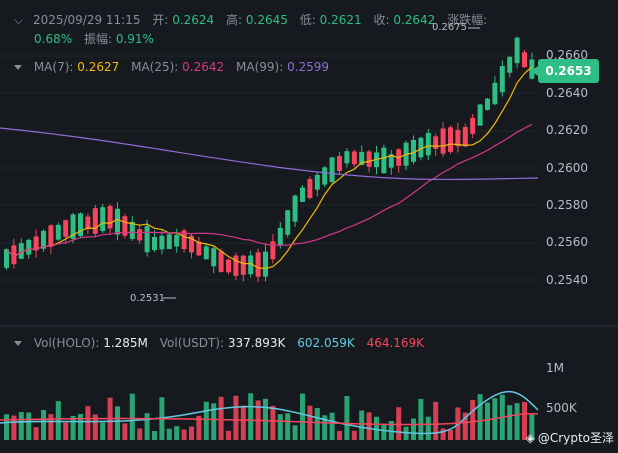 This screenshot has width=618, height=453. I want to click on price-axis-label: 0.2640, so click(567, 93).